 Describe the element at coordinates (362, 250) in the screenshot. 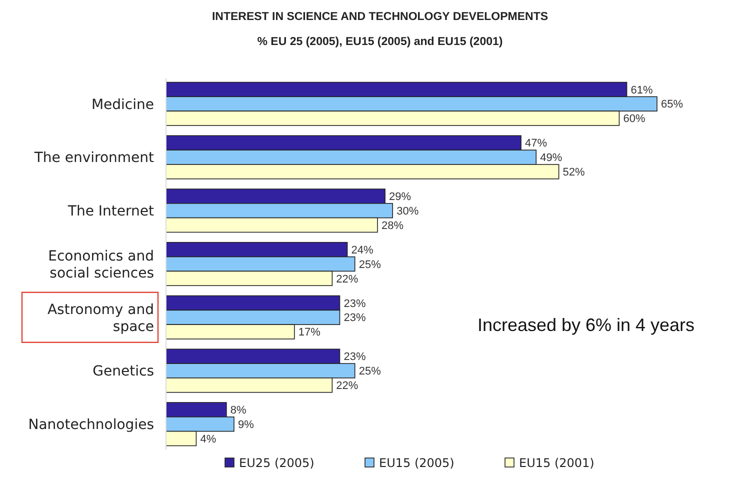

I see `data-label: 24%` at that location.